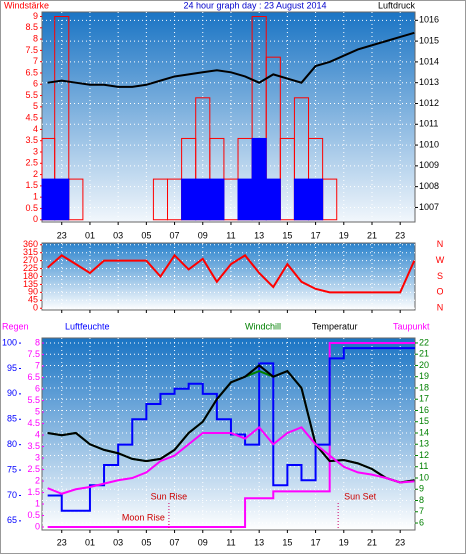 Image resolution: width=470 pixels, height=555 pixels. I want to click on y-tick-label: 3.5, so click(31, 140).